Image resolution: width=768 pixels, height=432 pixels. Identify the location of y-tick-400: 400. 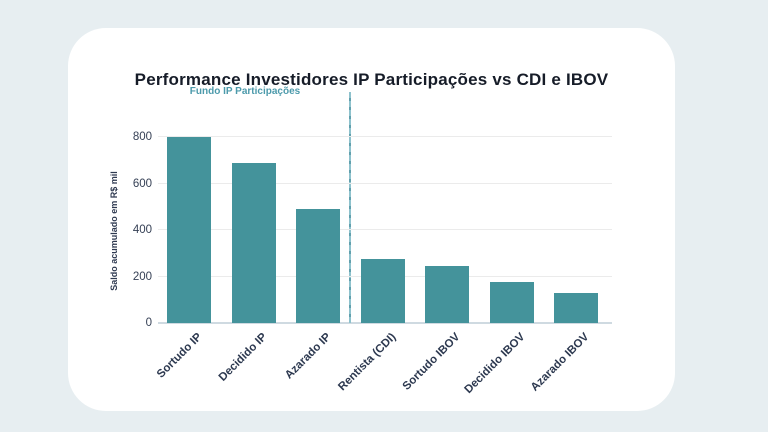
(142, 230).